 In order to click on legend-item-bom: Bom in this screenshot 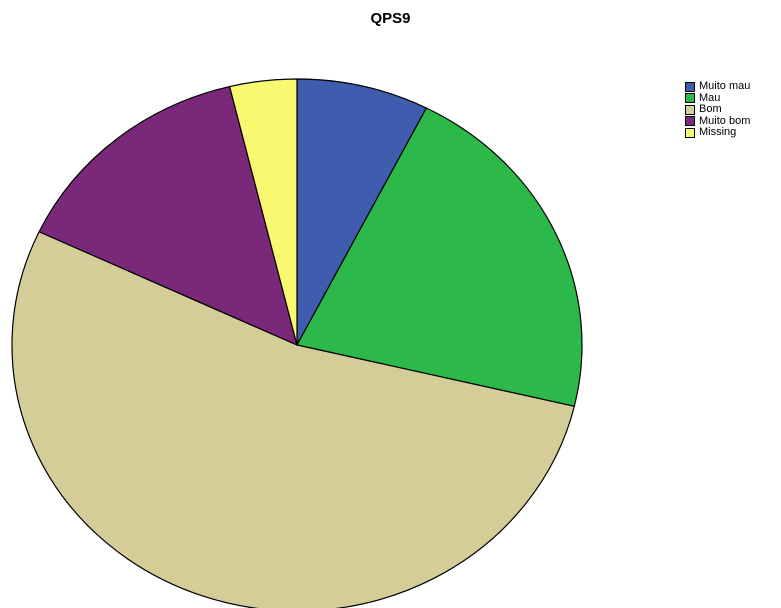, I will do `click(717, 110)`.